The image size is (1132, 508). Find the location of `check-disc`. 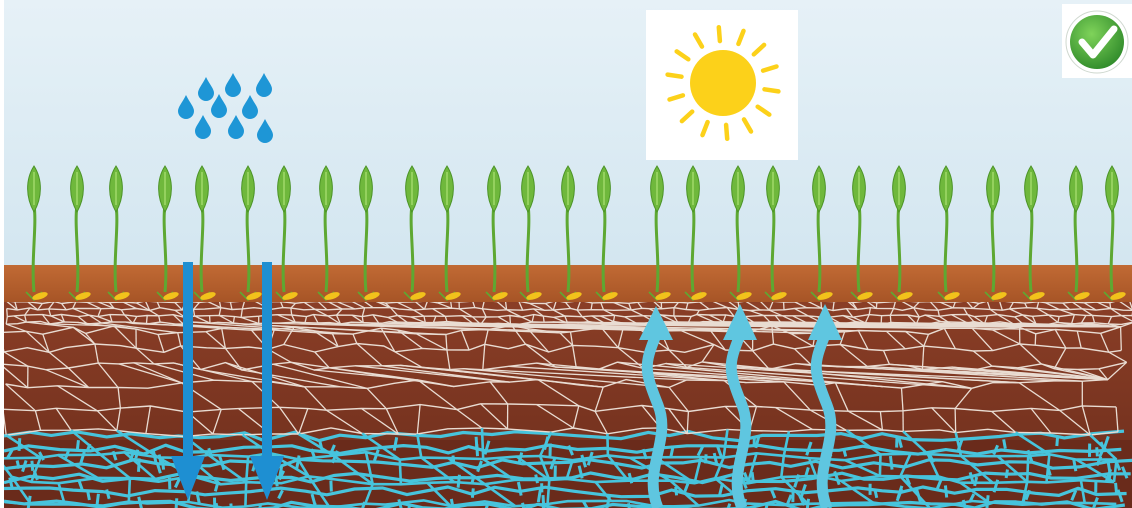

check-disc is located at coordinates (1097, 42).